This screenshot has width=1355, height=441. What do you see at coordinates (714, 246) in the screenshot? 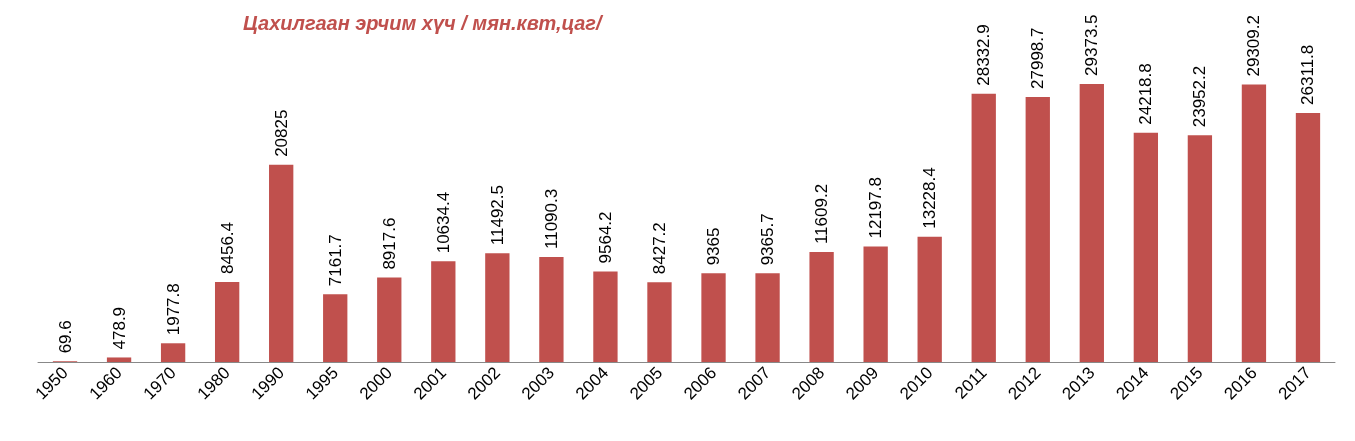
I see `data-label: 9365` at bounding box center [714, 246].